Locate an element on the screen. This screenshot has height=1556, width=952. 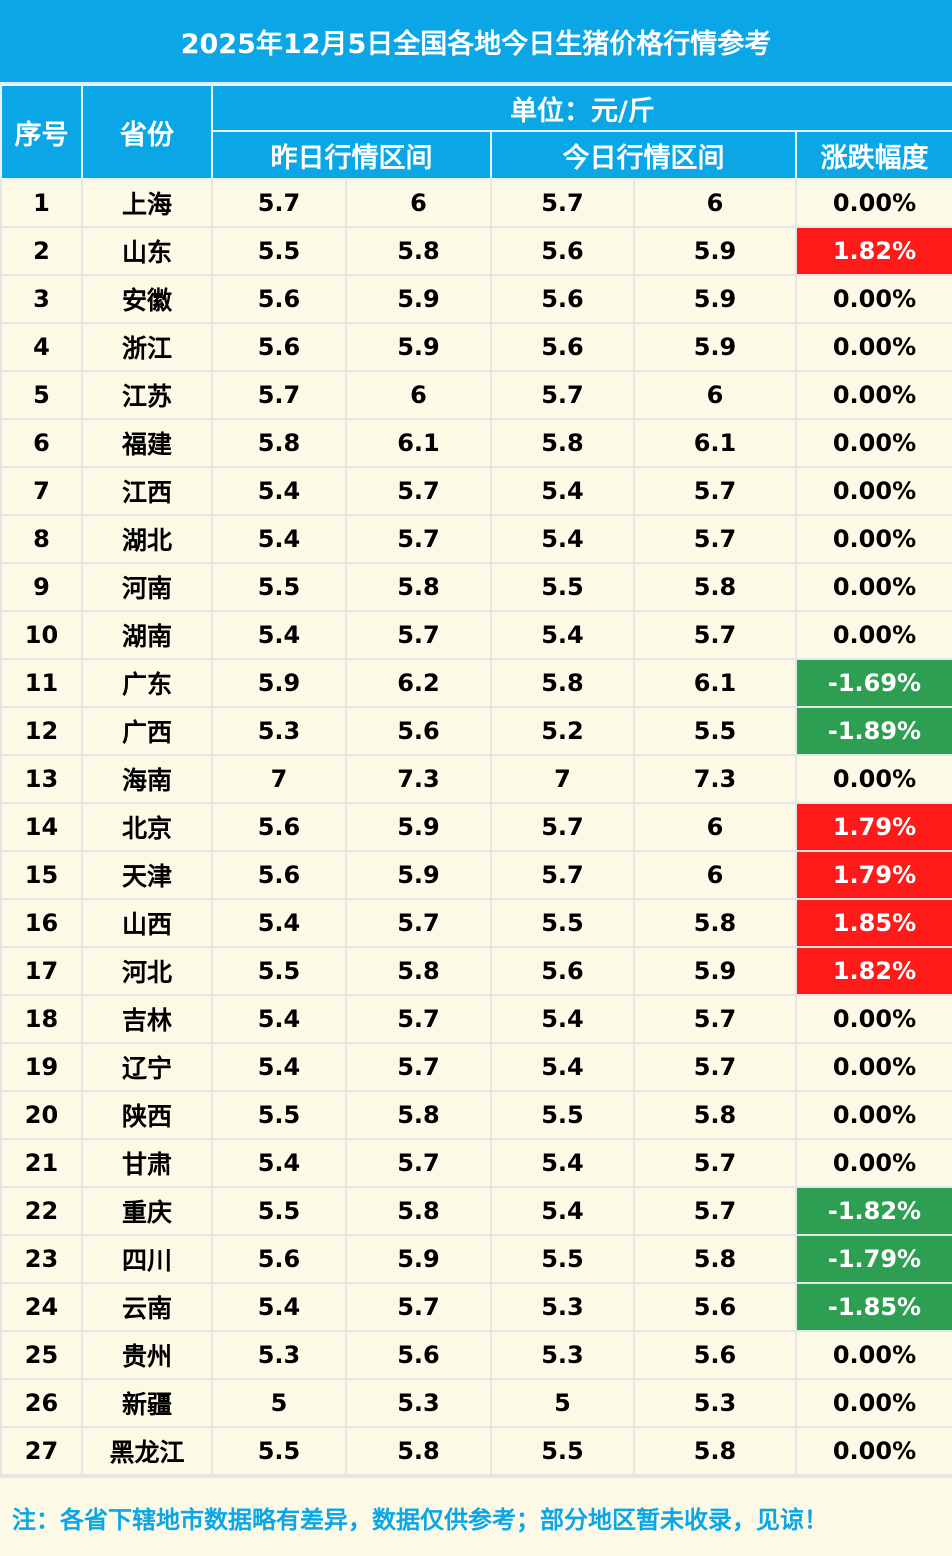
cell-province: 重庆 is located at coordinates (147, 1211).